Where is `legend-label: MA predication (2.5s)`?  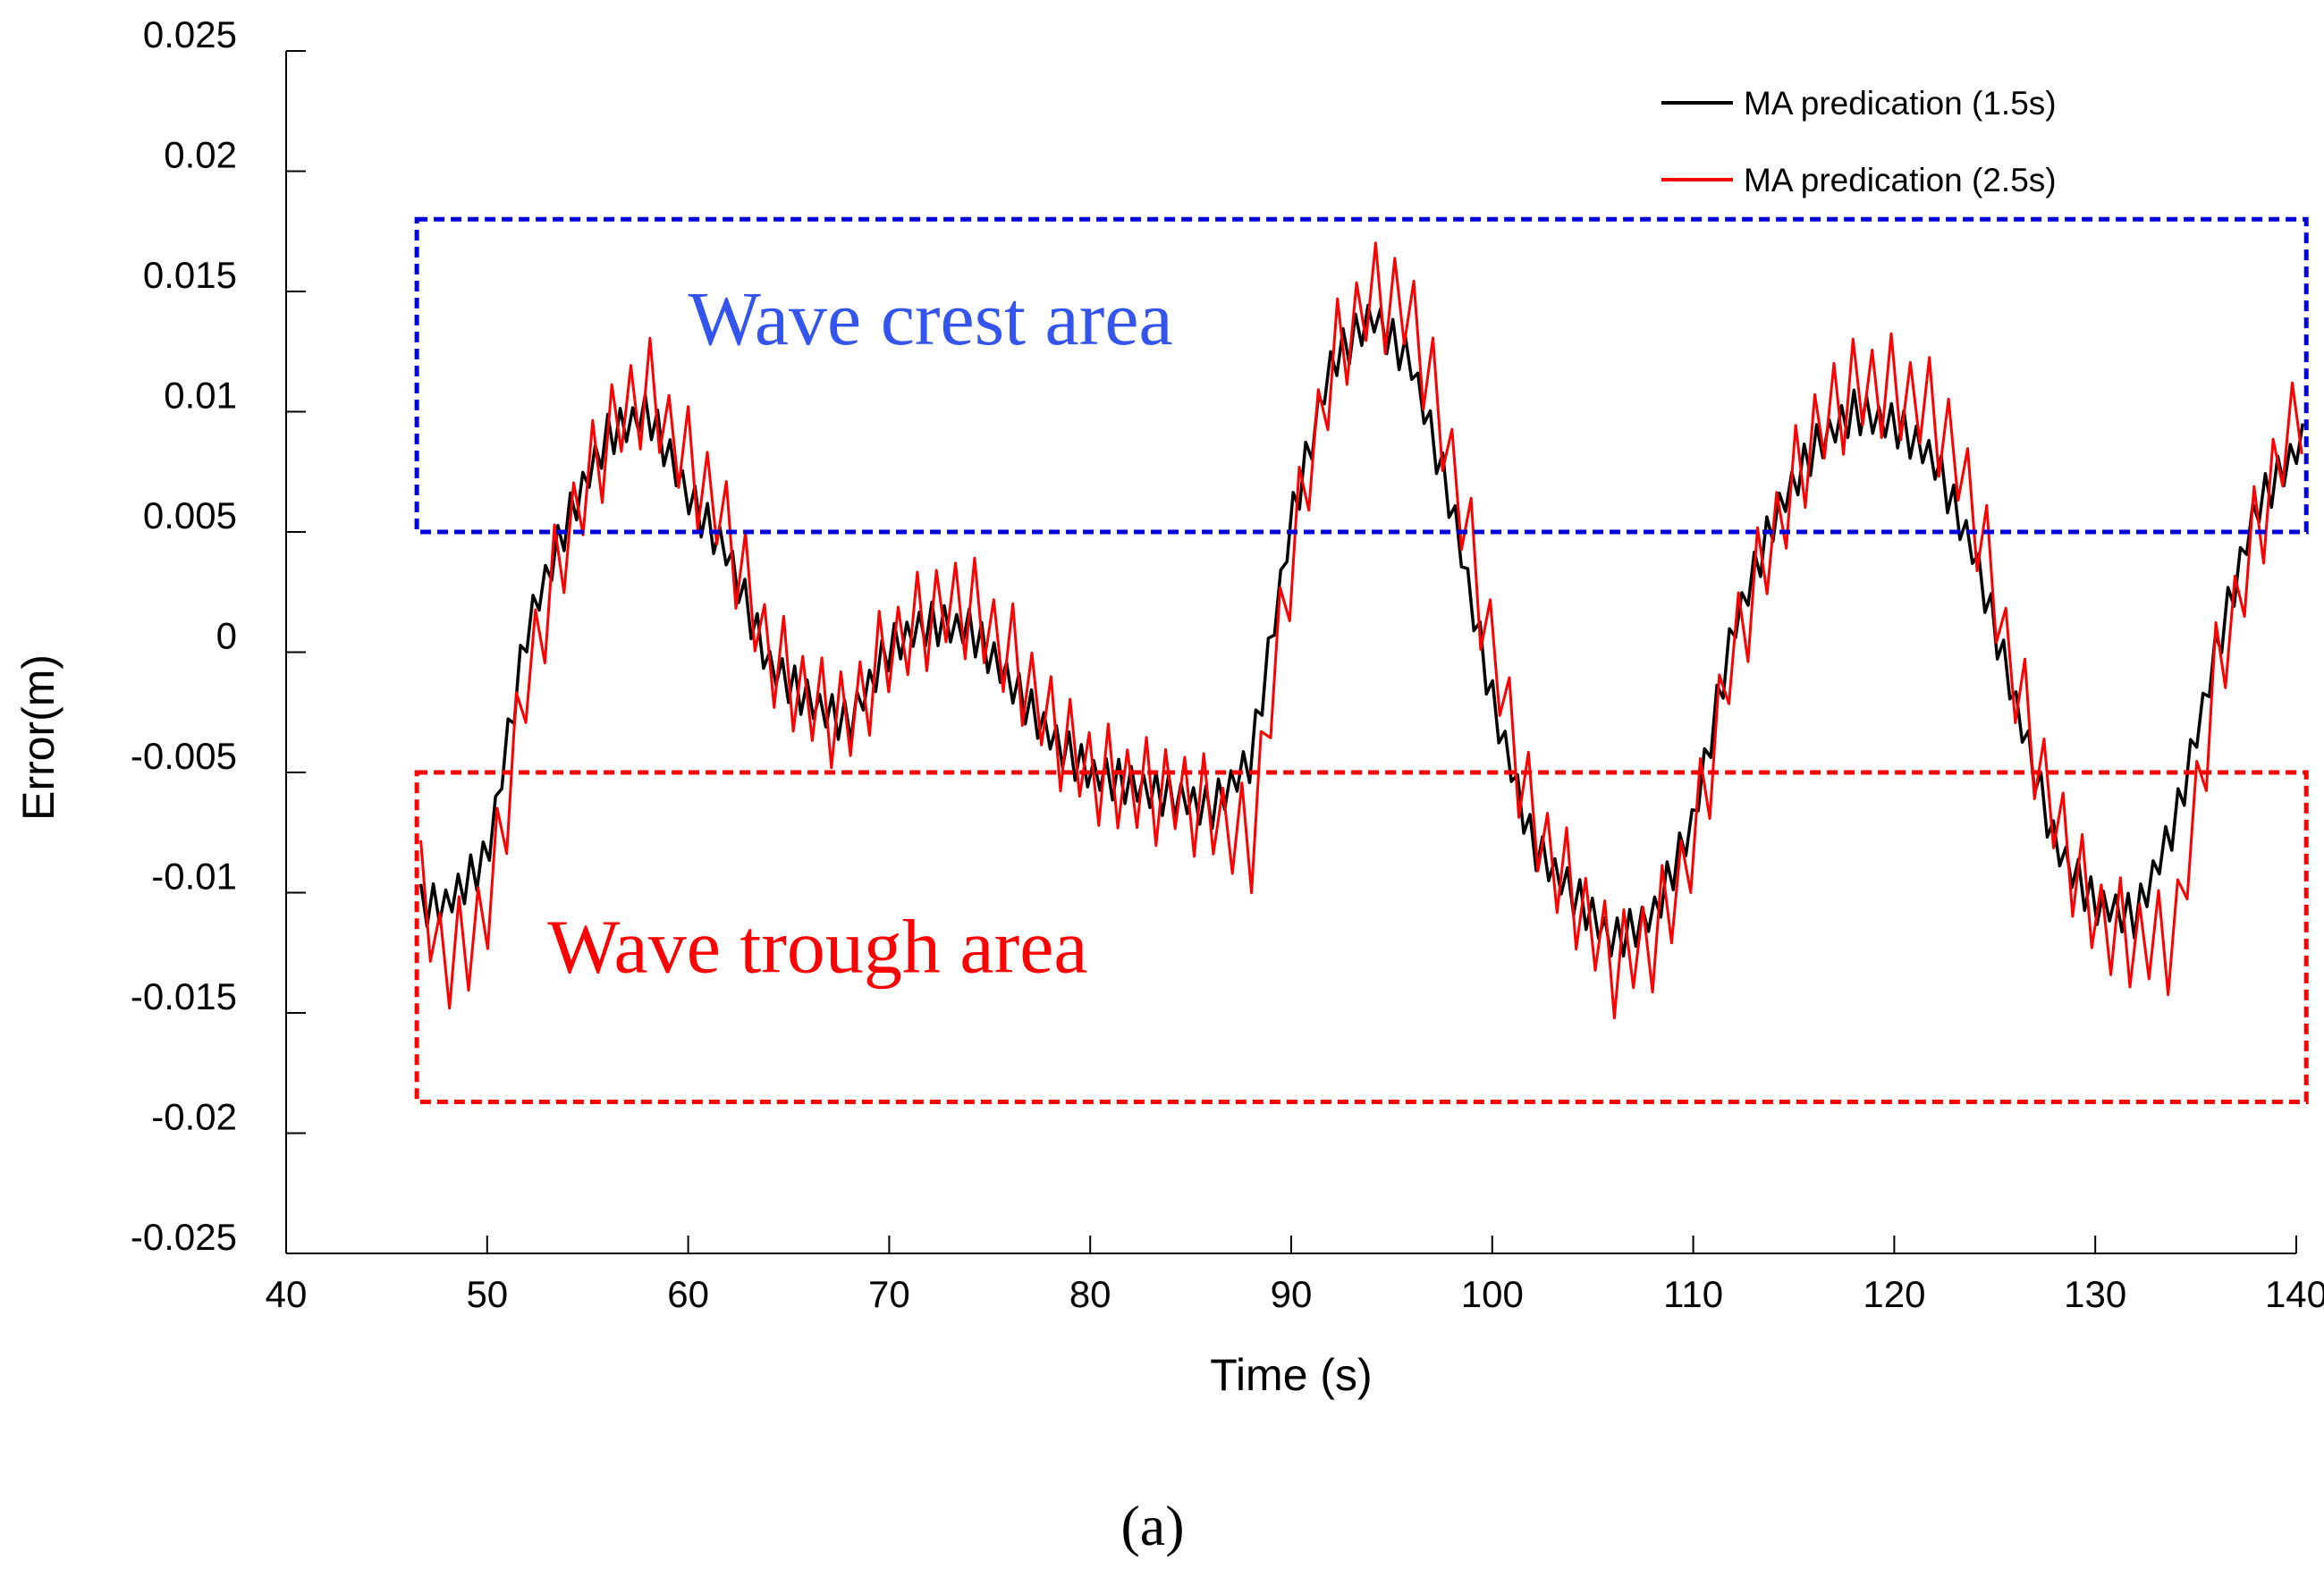
legend-label: MA predication (2.5s) is located at coordinates (1900, 180).